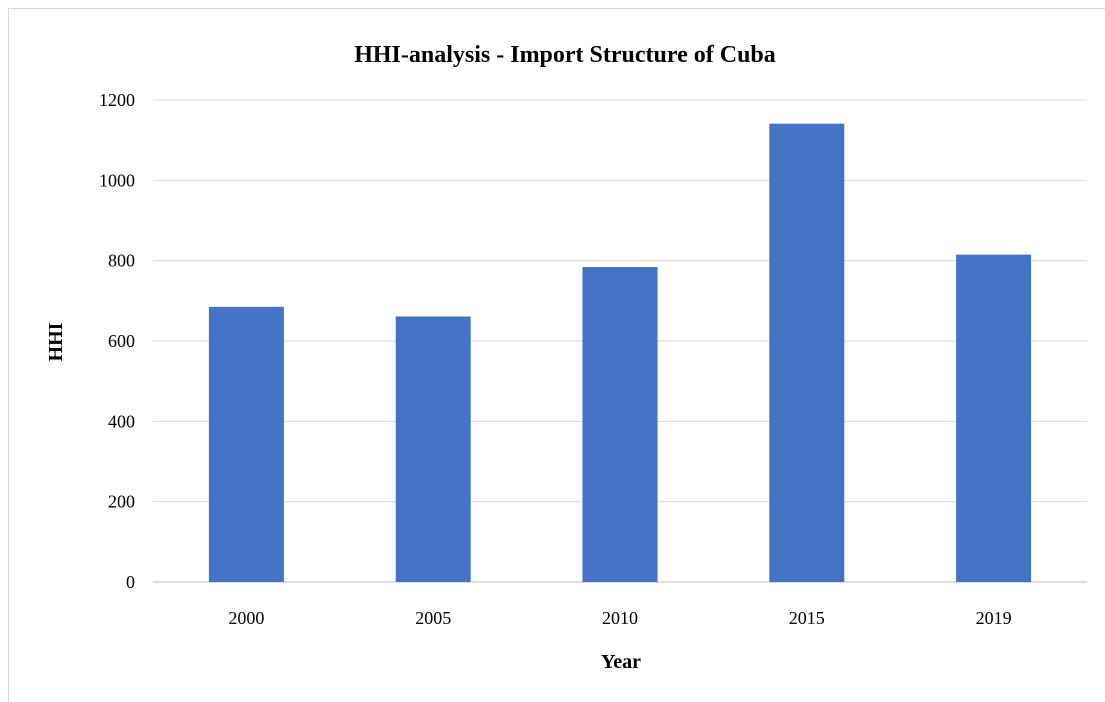 This screenshot has height=702, width=1105. What do you see at coordinates (994, 618) in the screenshot?
I see `x-tick-label: 2019` at bounding box center [994, 618].